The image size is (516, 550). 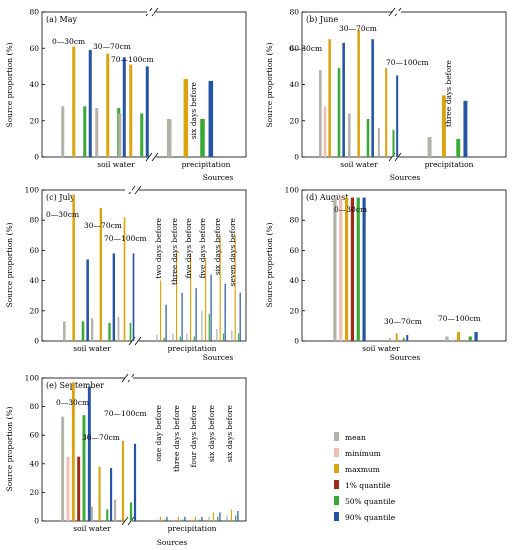 I want to click on legend-entry: minimum, so click(x=363, y=453).